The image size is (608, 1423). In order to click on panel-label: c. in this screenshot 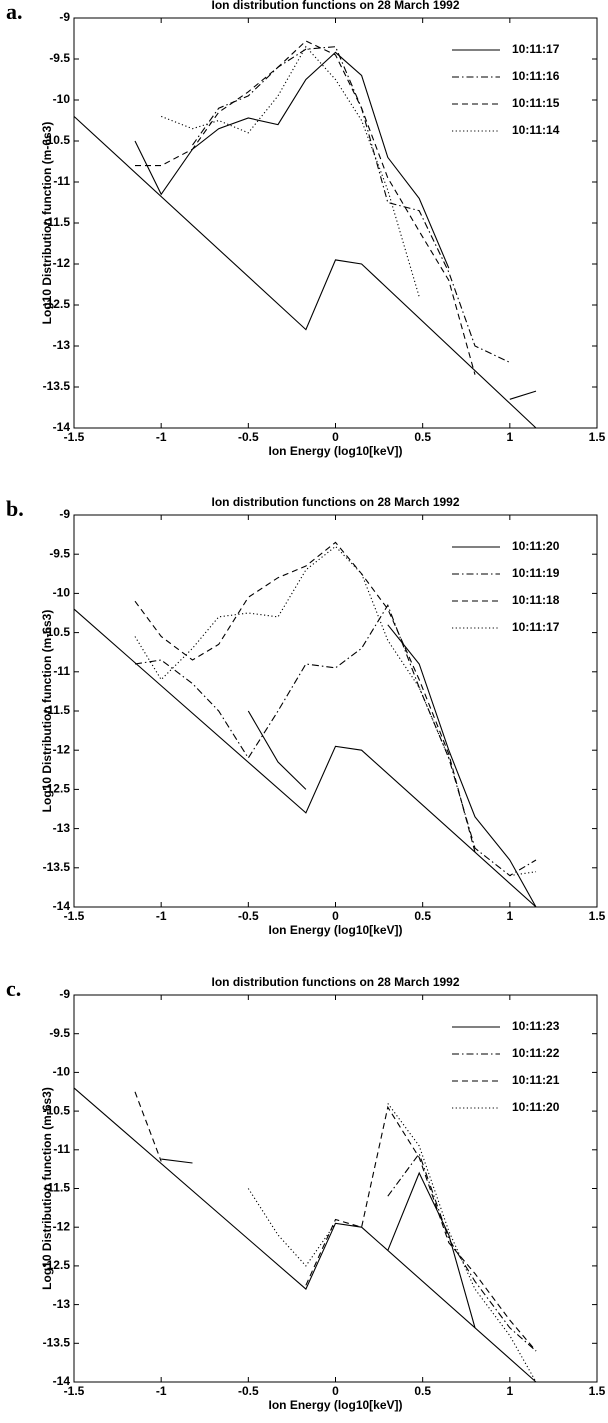, I will do `click(13, 988)`.